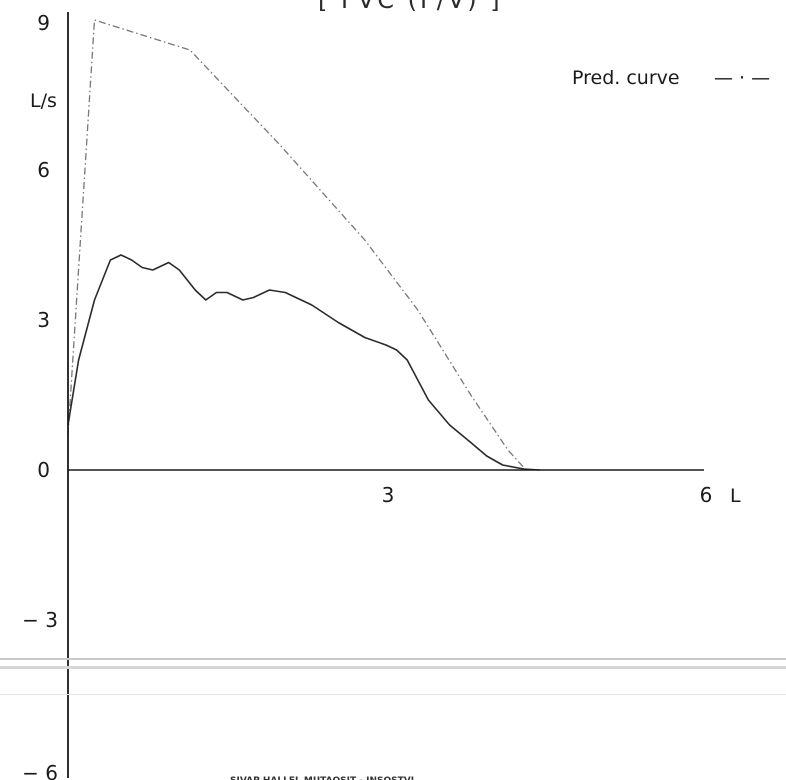  What do you see at coordinates (706, 495) in the screenshot?
I see `x-tick-label: 6` at bounding box center [706, 495].